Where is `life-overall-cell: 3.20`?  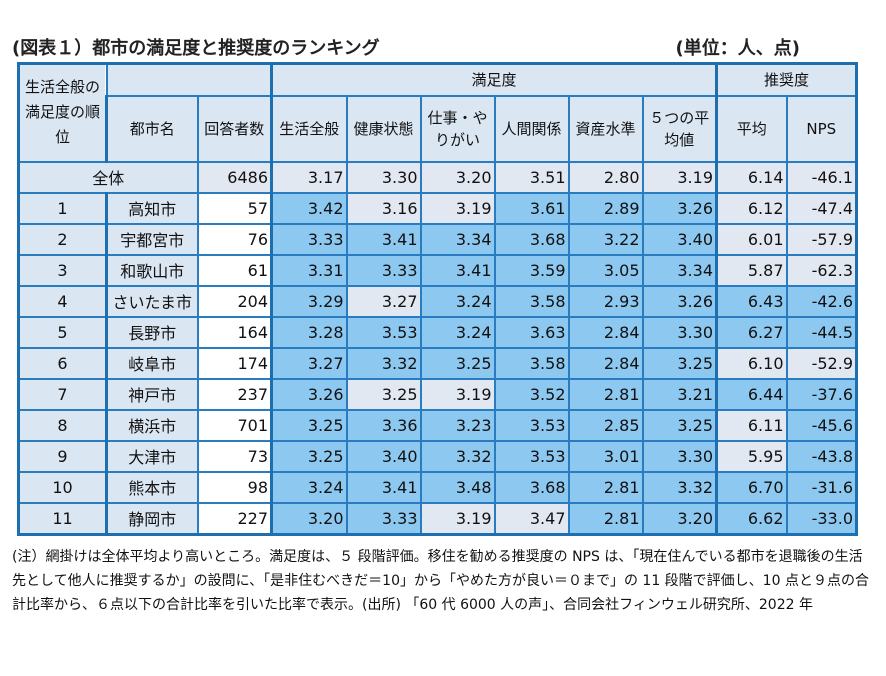 life-overall-cell: 3.20 is located at coordinates (309, 518).